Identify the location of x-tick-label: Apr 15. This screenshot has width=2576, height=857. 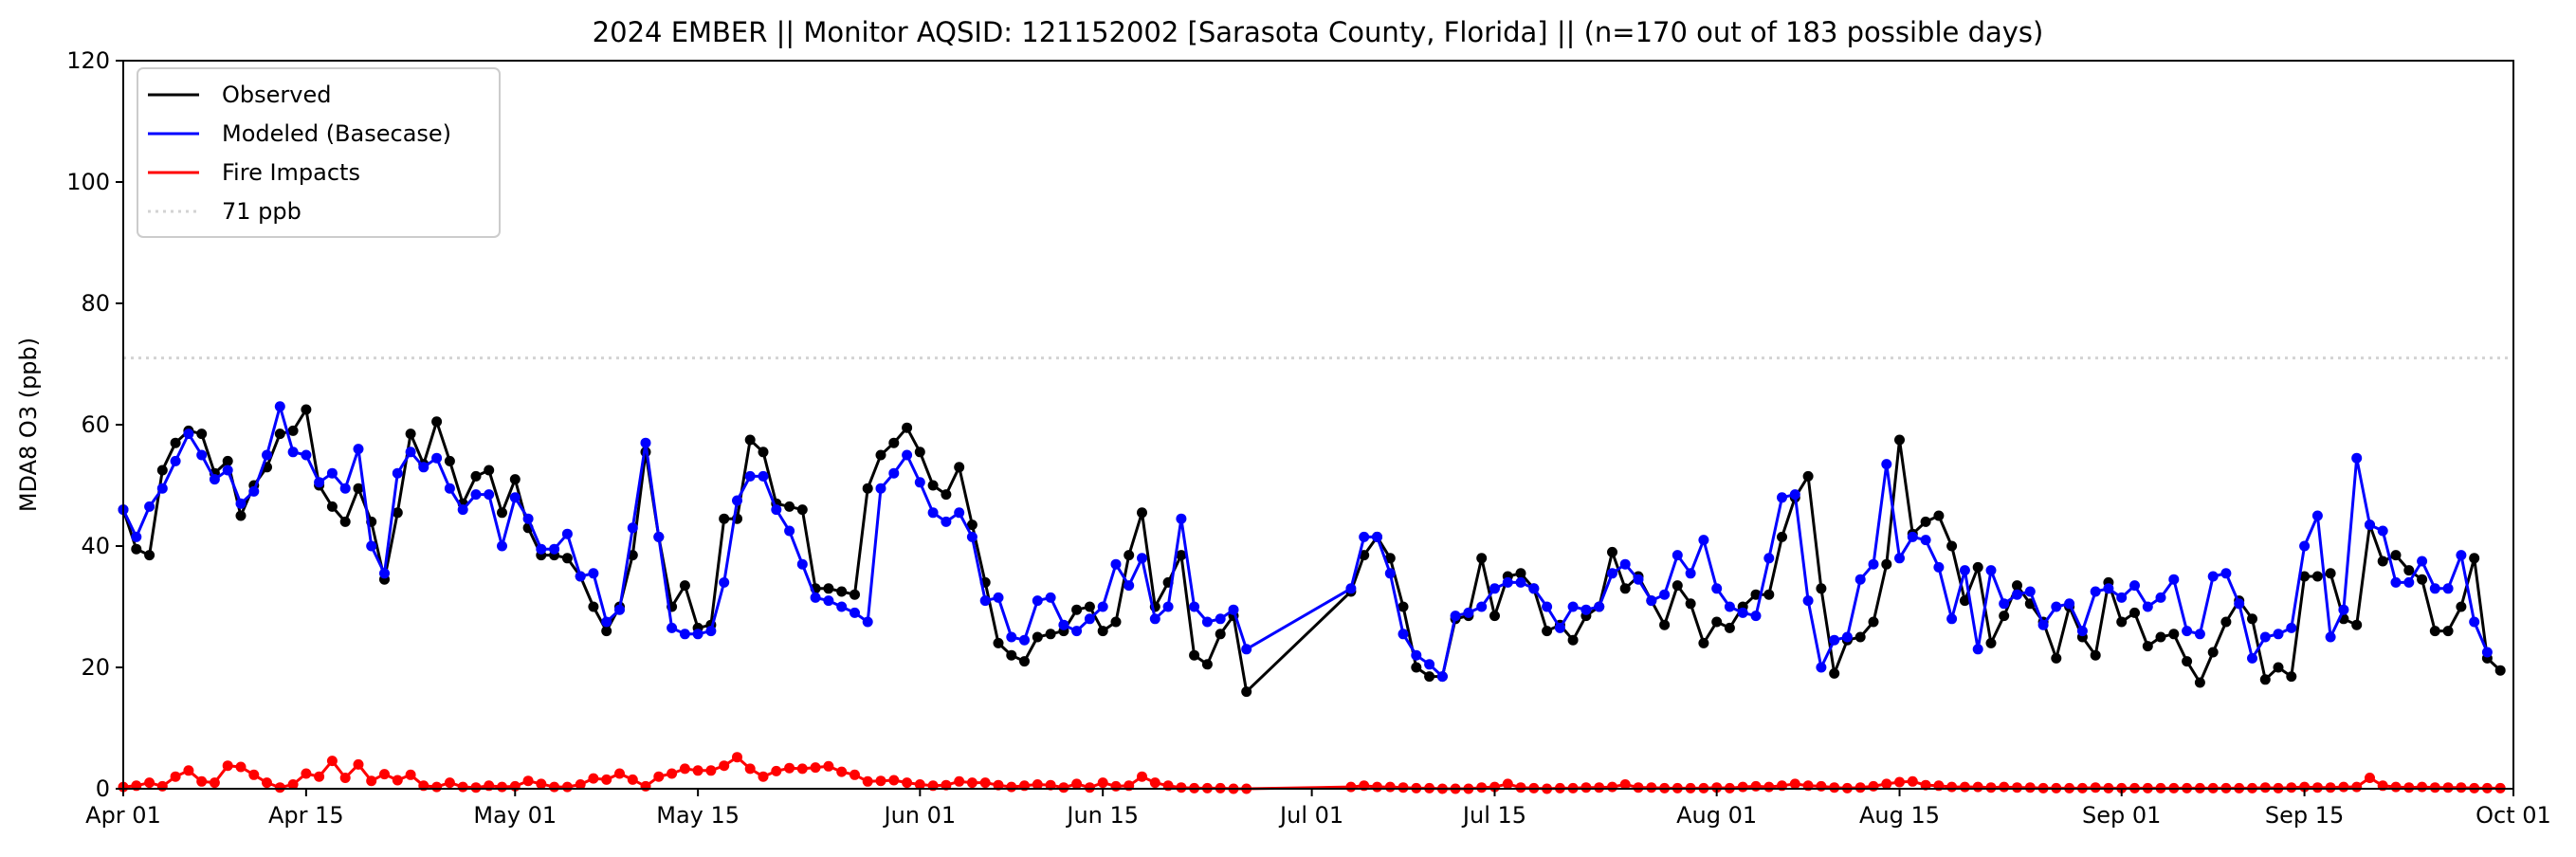
(306, 815).